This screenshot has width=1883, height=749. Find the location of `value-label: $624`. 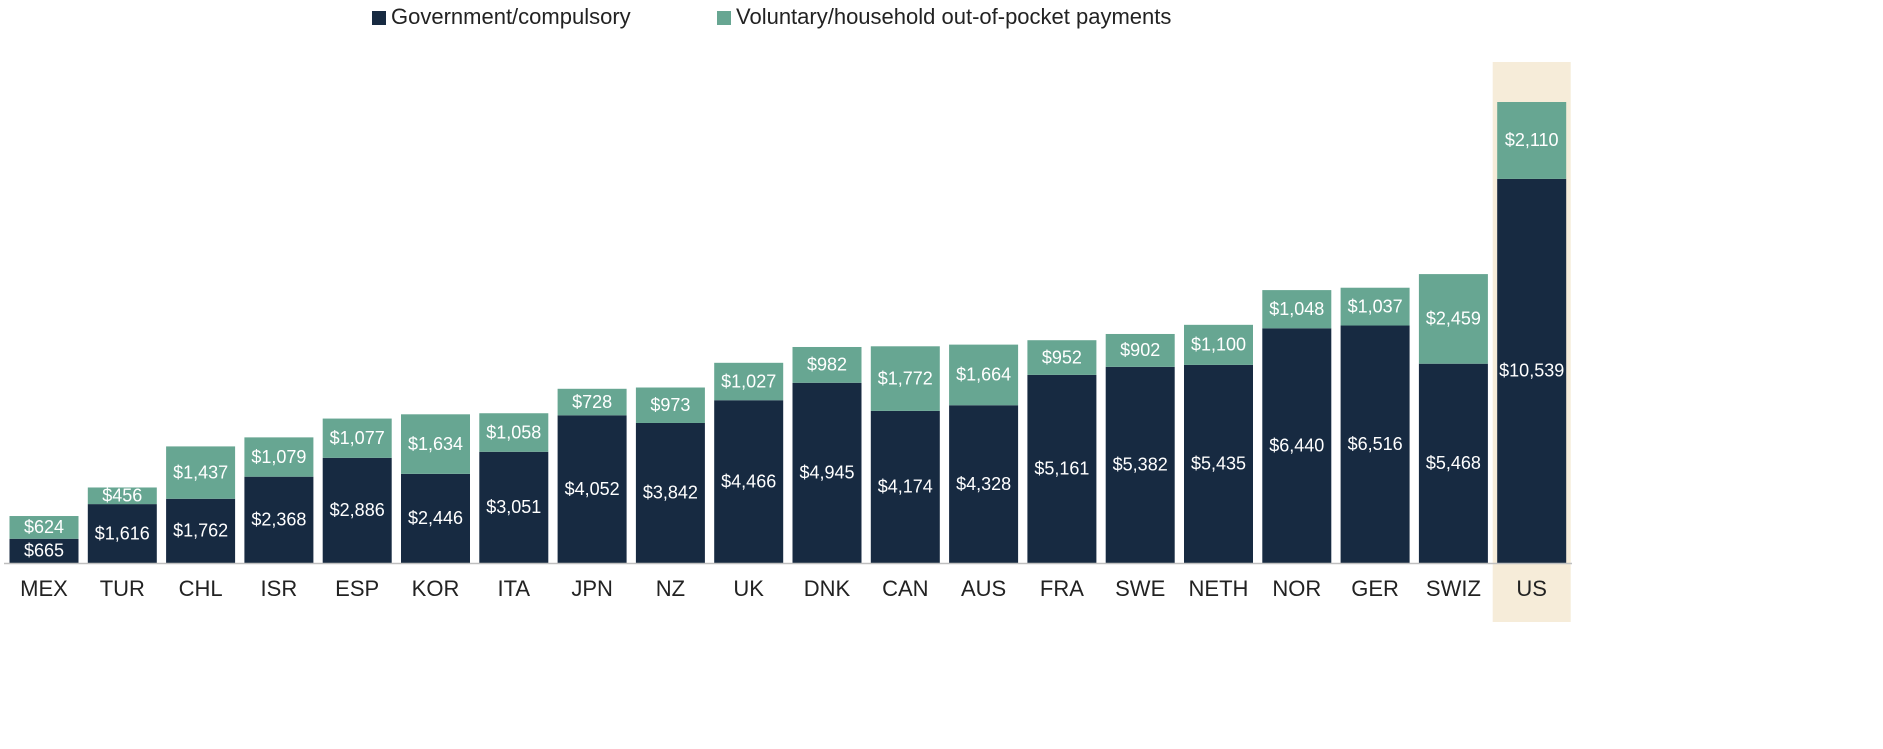

value-label: $624 is located at coordinates (44, 527).